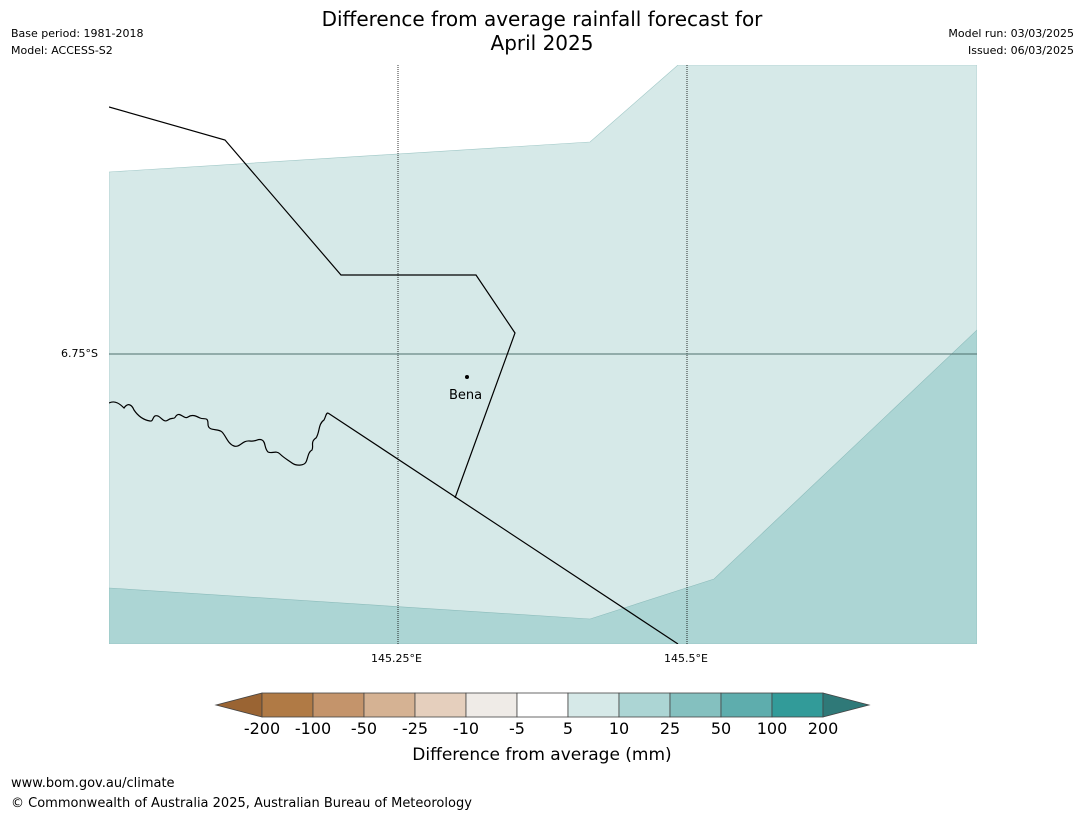  What do you see at coordinates (238, 705) in the screenshot?
I see `colorbar-extend-low` at bounding box center [238, 705].